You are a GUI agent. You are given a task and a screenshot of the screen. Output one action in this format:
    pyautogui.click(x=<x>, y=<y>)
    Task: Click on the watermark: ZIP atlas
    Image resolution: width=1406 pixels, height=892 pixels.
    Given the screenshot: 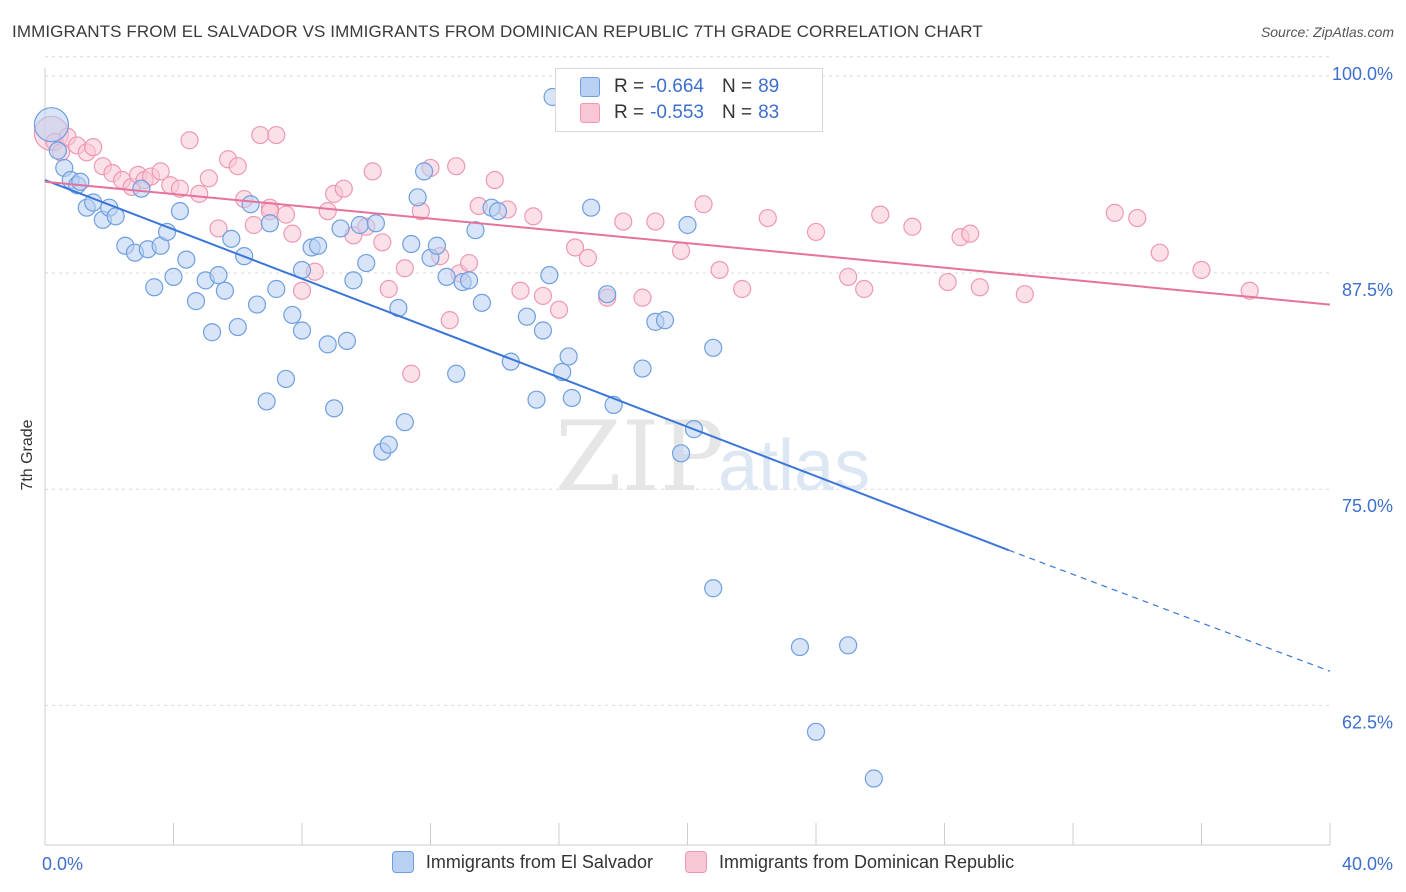 What is the action you would take?
    pyautogui.click(x=712, y=457)
    